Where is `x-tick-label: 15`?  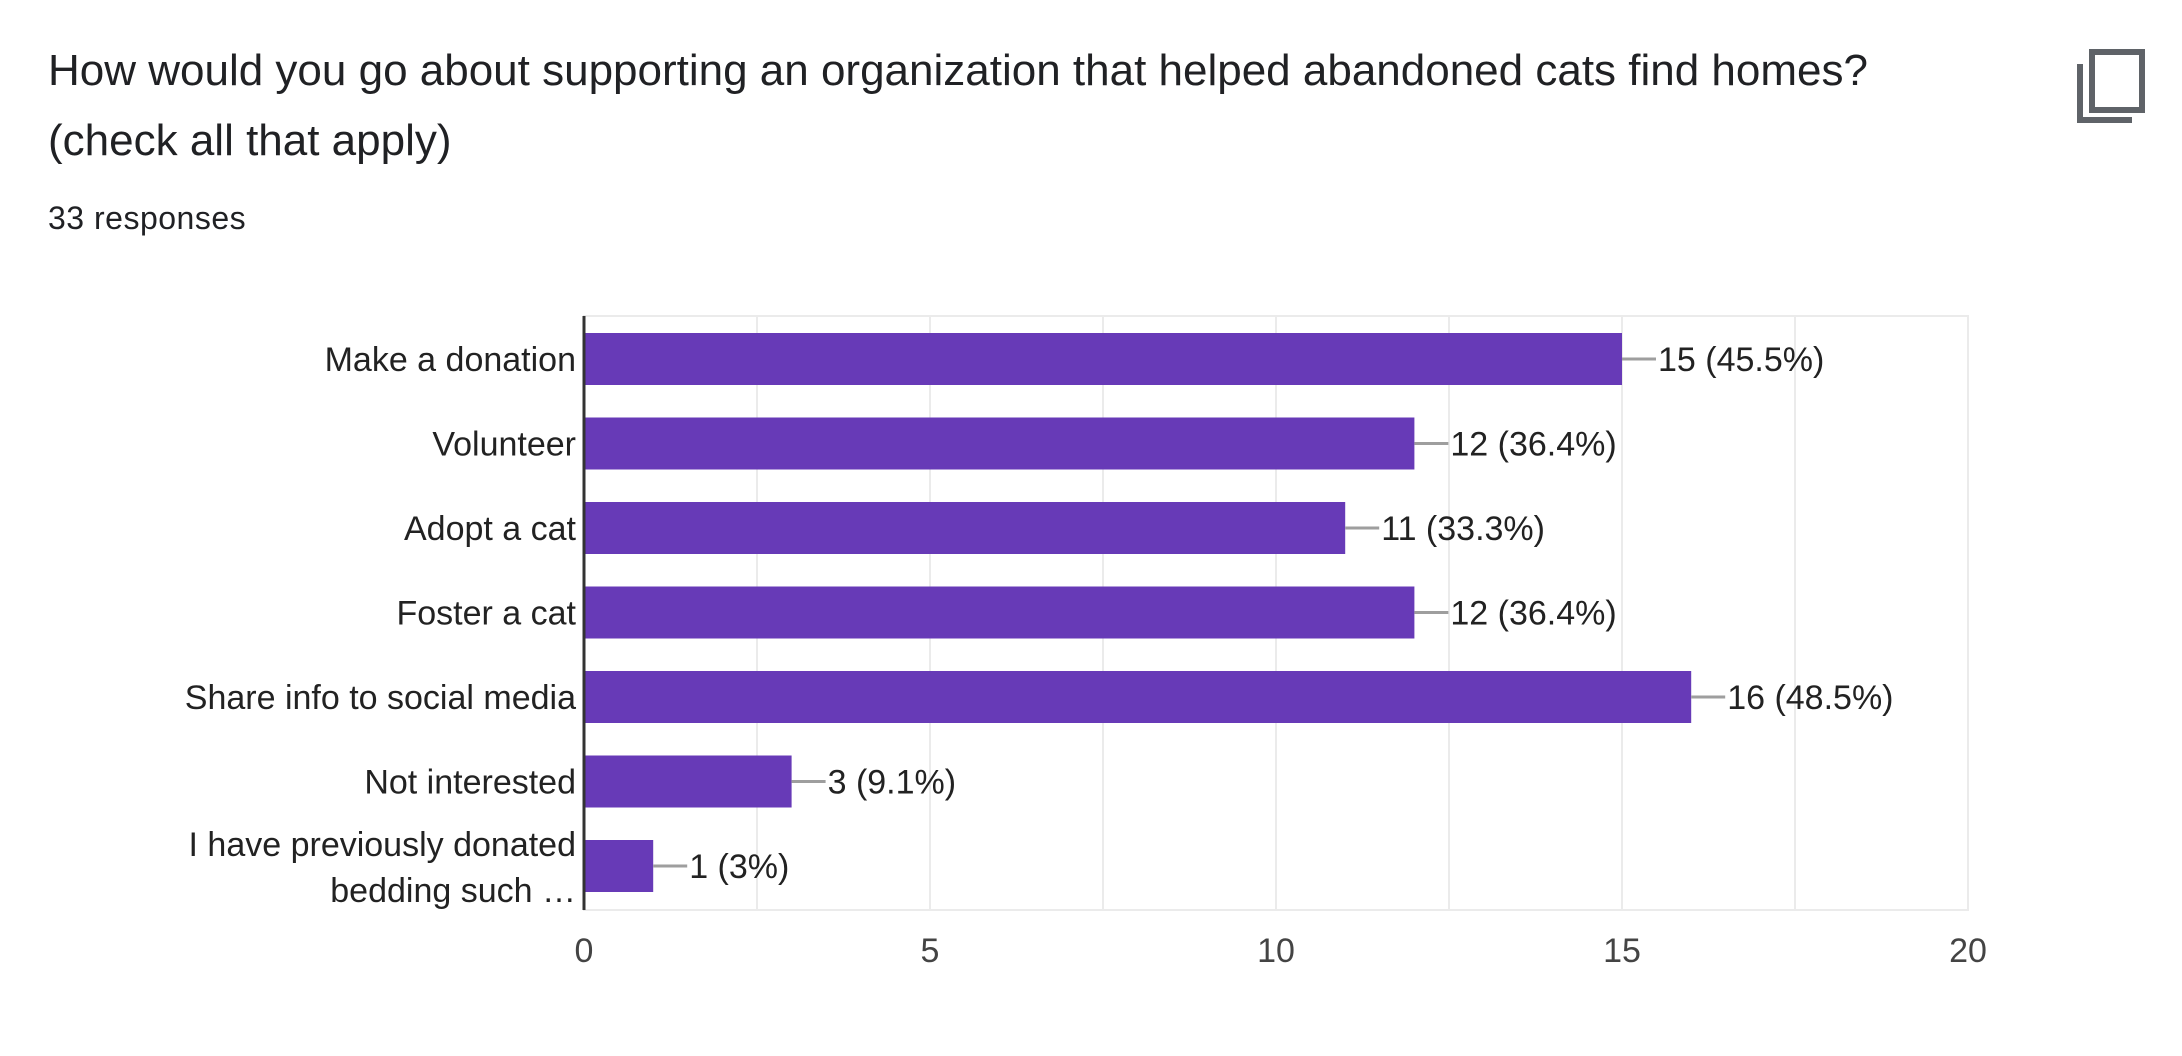
x-tick-label: 15 is located at coordinates (1622, 951).